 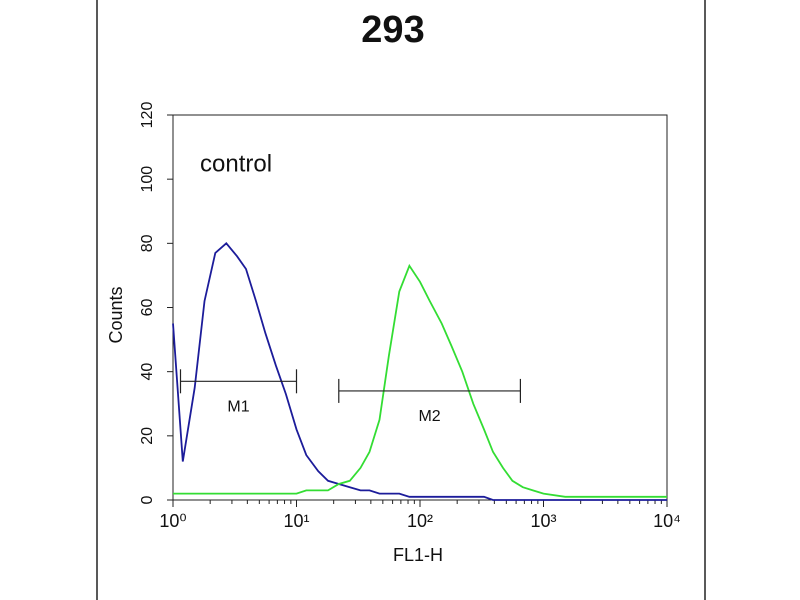 What do you see at coordinates (172, 521) in the screenshot?
I see `x-tick-label: 10⁰` at bounding box center [172, 521].